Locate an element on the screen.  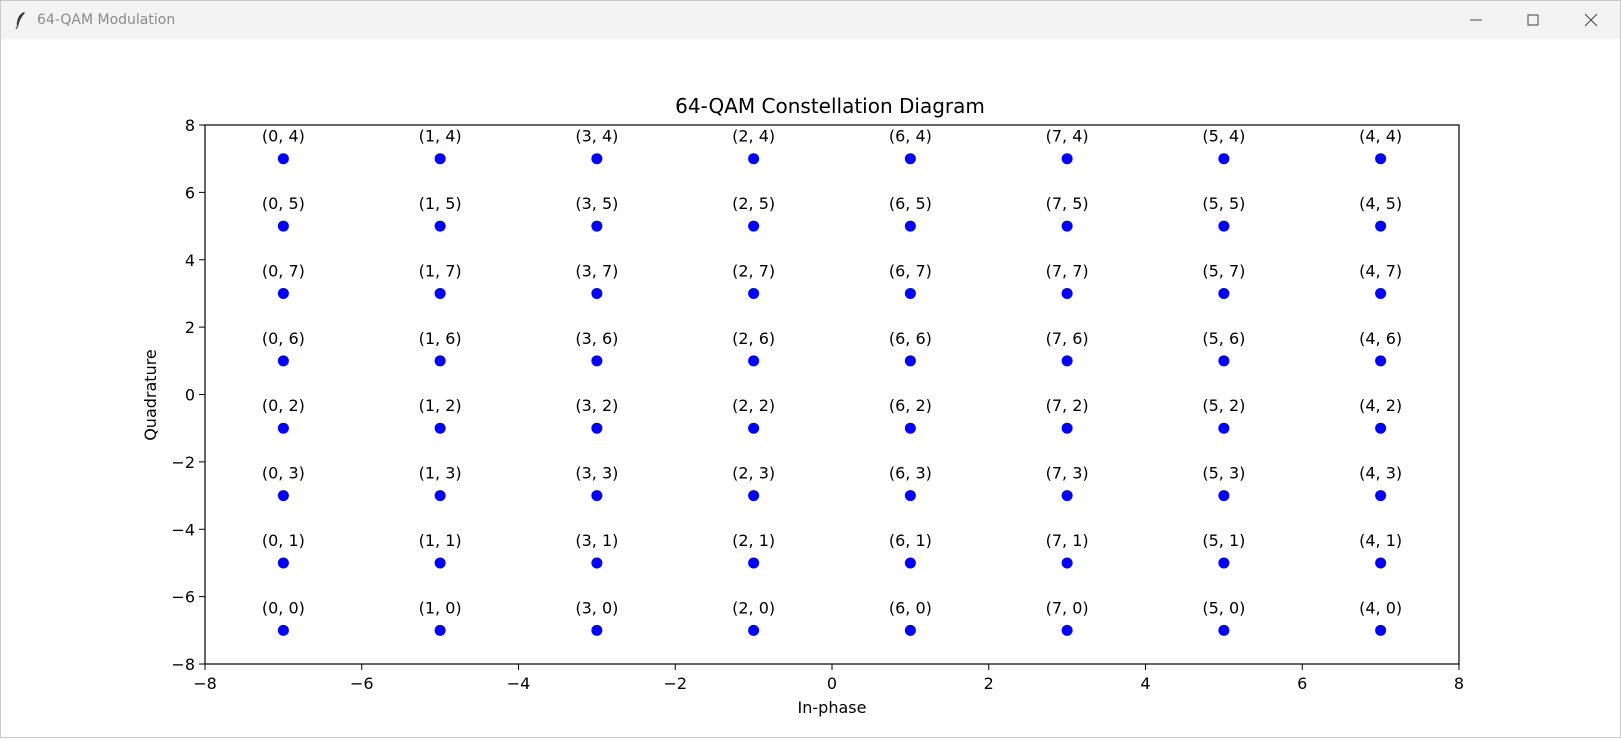
close-icon is located at coordinates (1591, 20).